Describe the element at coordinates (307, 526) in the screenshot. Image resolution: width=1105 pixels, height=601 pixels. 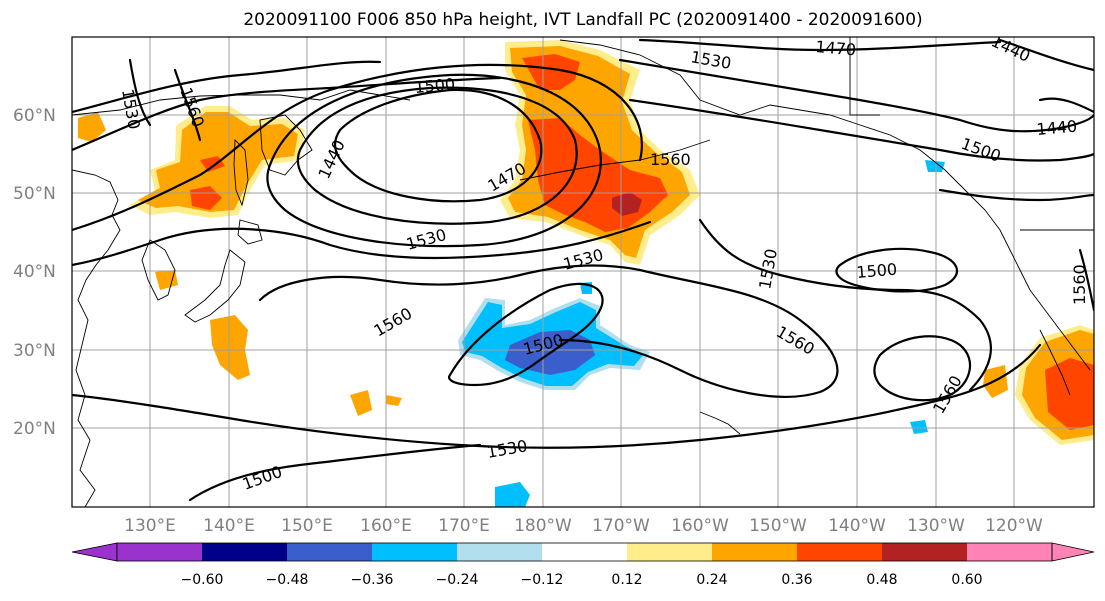
I see `lon-label-150e: 150°E` at that location.